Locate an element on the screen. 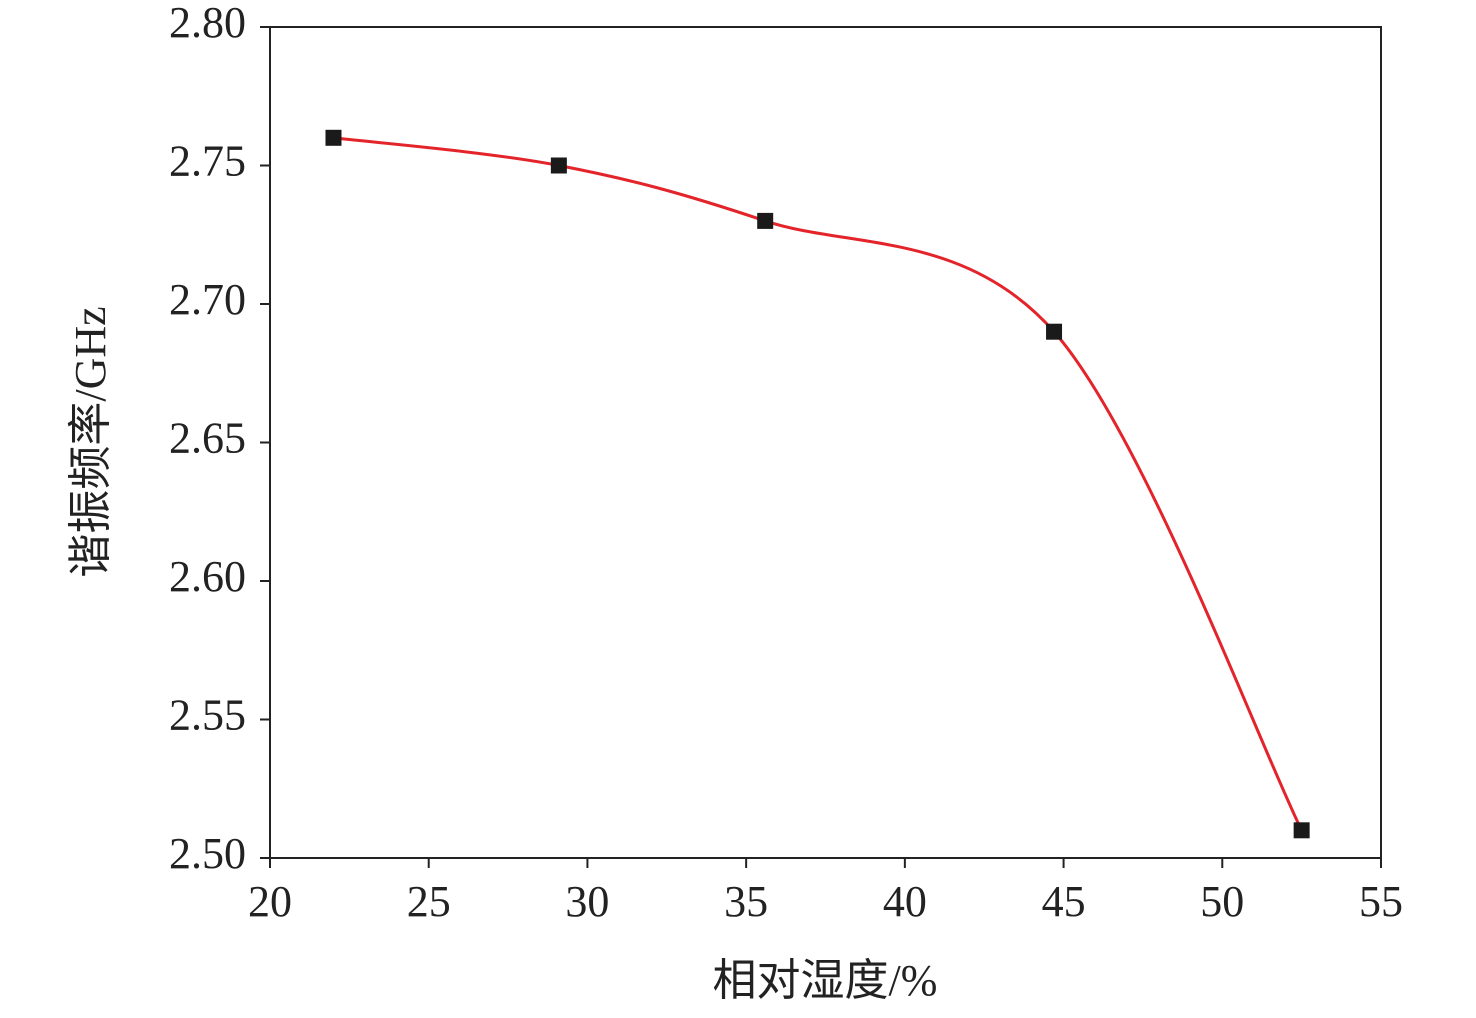 The height and width of the screenshot is (1018, 1476). x-axis-title: 相对湿度/% is located at coordinates (825, 980).